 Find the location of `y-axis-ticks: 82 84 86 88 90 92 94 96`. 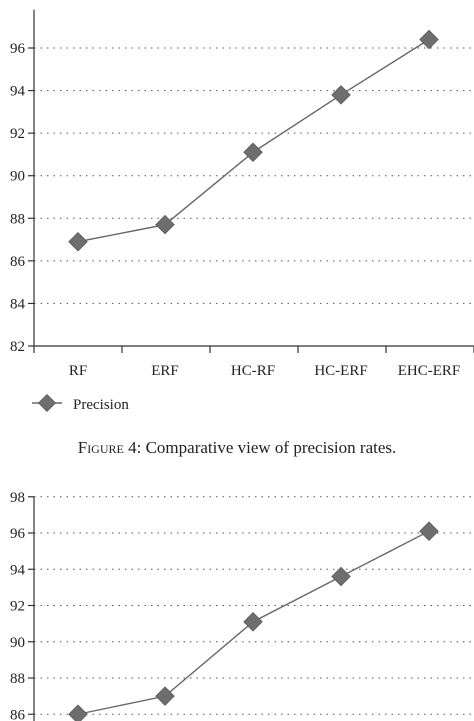

y-axis-ticks: 82 84 86 88 90 92 94 96 is located at coordinates (22, 198).